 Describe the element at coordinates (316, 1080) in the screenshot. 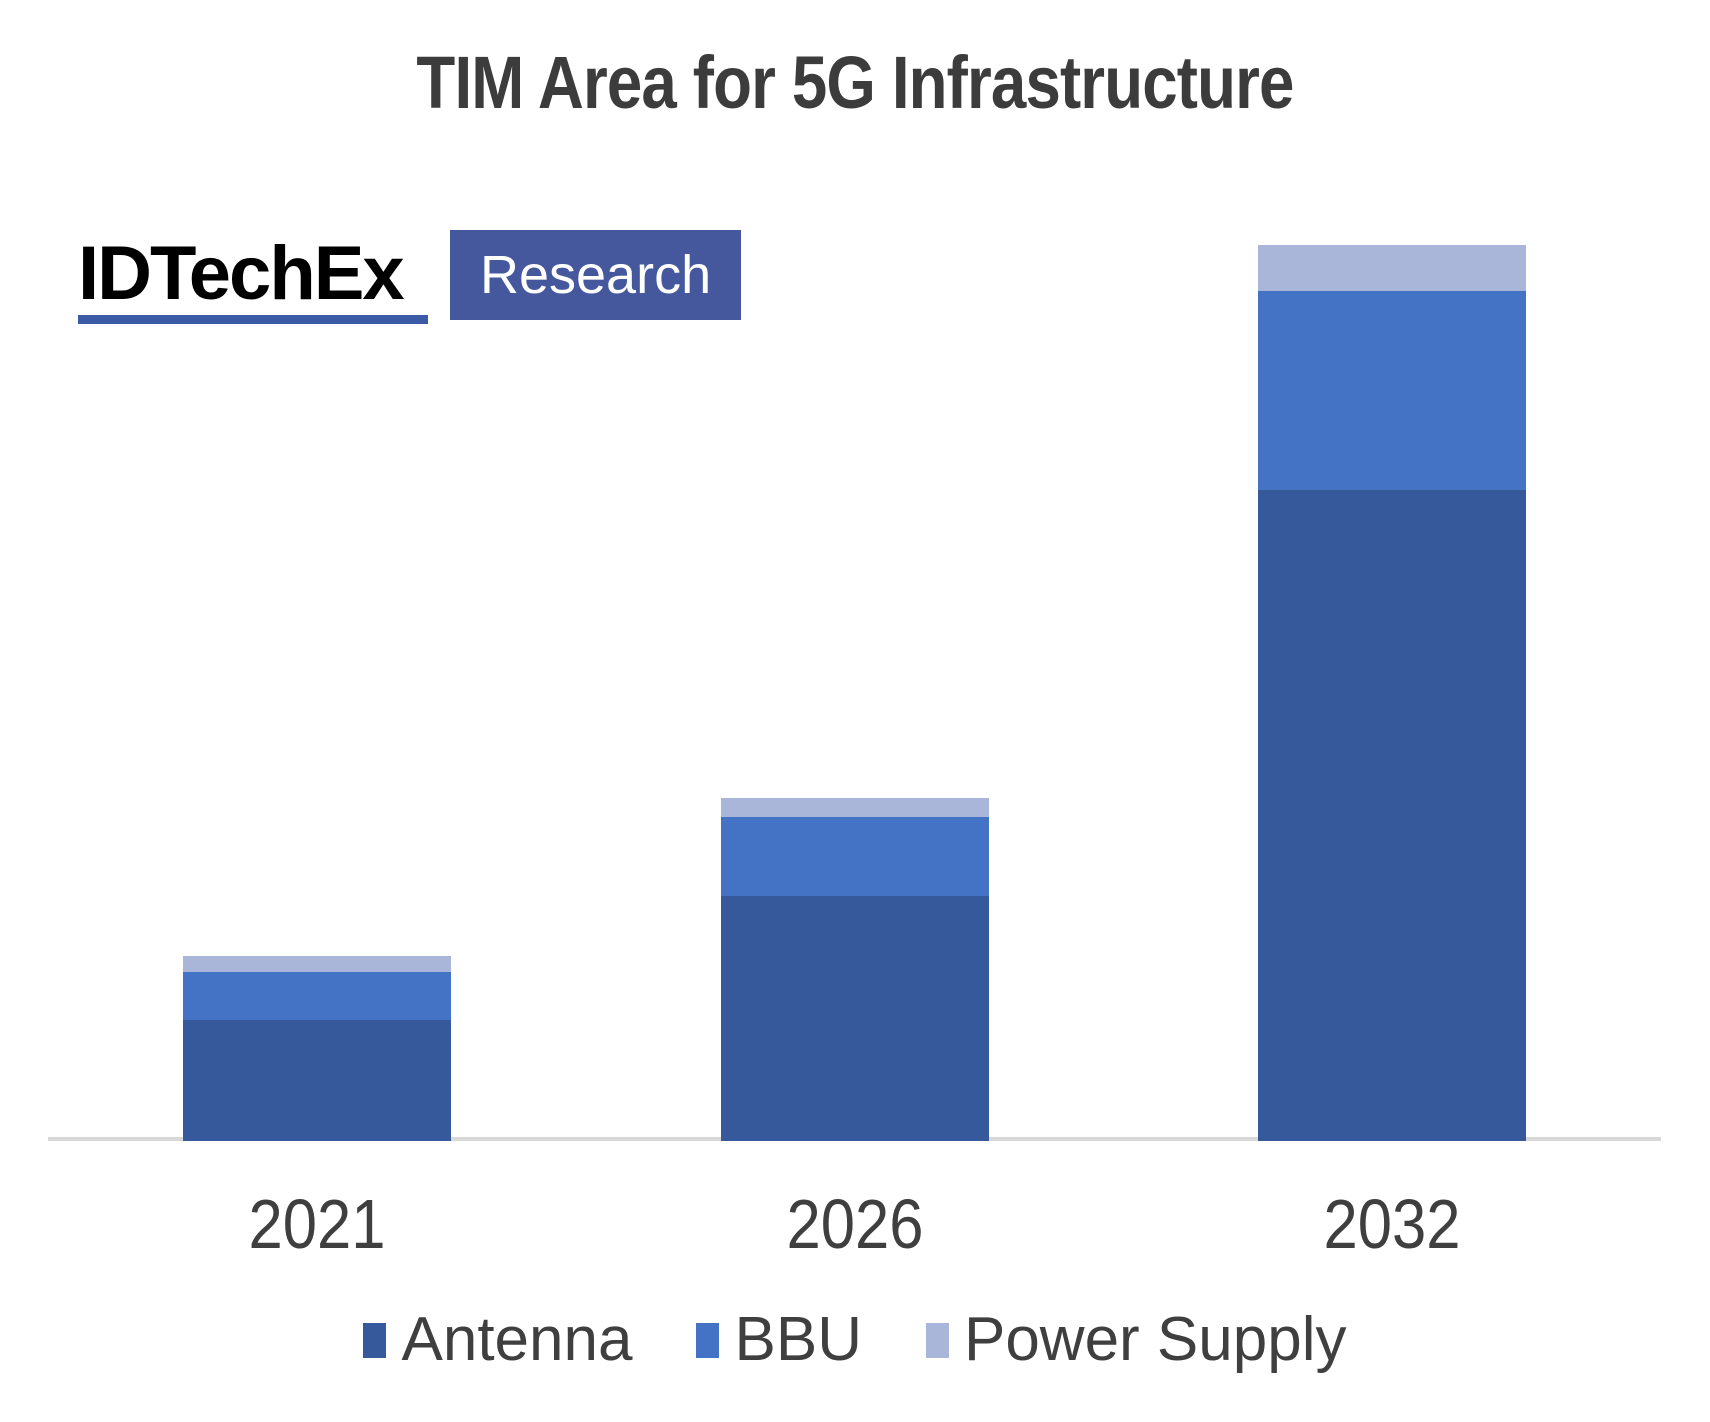

I see `bar-segment-antenna-2021` at that location.